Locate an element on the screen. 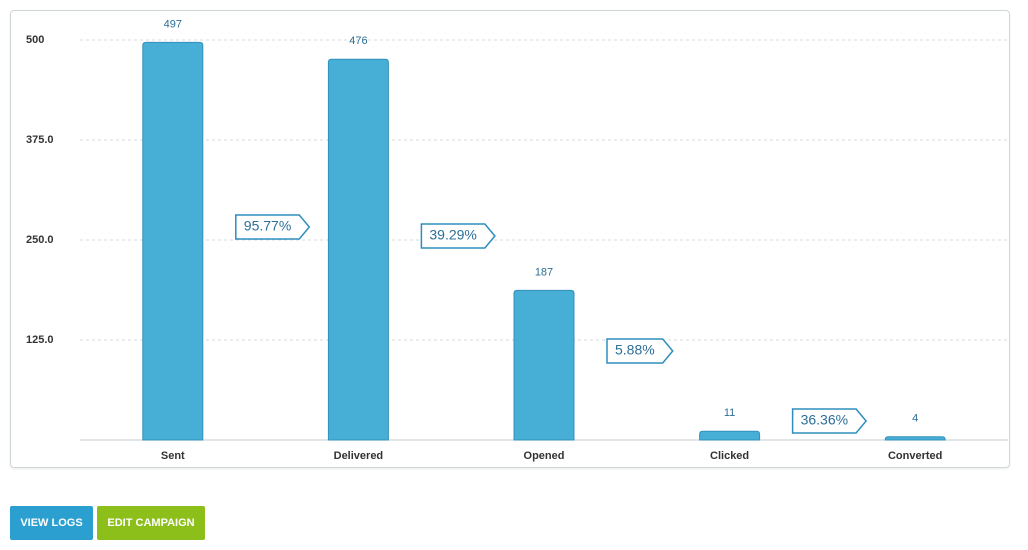 The image size is (1028, 550). y-tick-label: 500 is located at coordinates (35, 40).